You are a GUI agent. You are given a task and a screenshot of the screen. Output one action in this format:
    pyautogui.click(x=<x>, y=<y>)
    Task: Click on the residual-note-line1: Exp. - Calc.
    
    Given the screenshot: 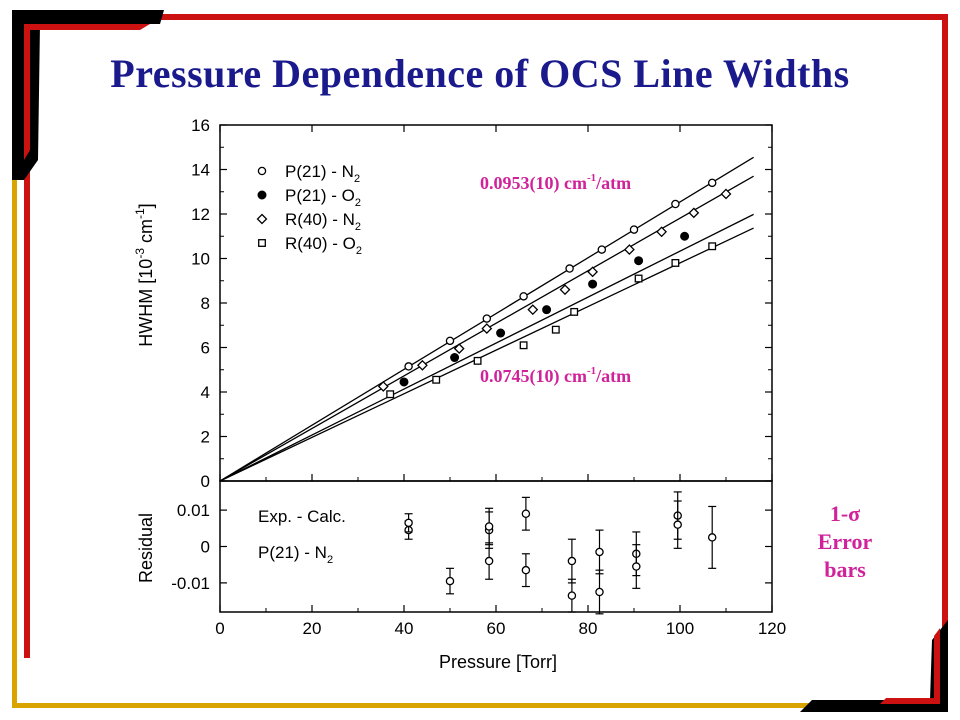 What is the action you would take?
    pyautogui.click(x=302, y=516)
    